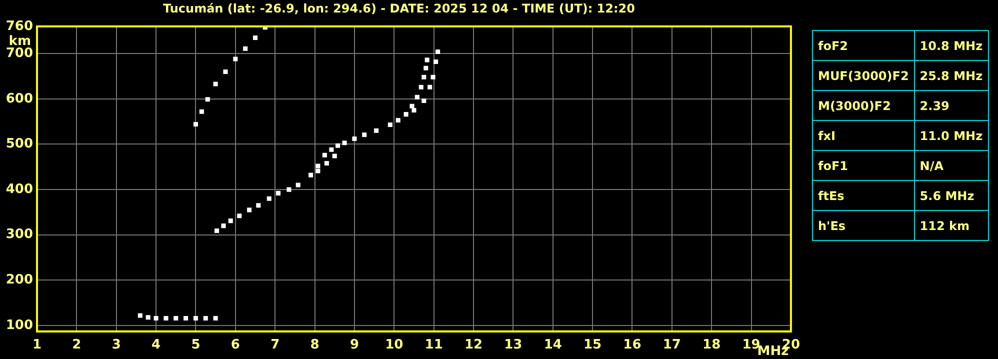 This screenshot has height=359, width=998. I want to click on category-label: ftEs, so click(831, 195).